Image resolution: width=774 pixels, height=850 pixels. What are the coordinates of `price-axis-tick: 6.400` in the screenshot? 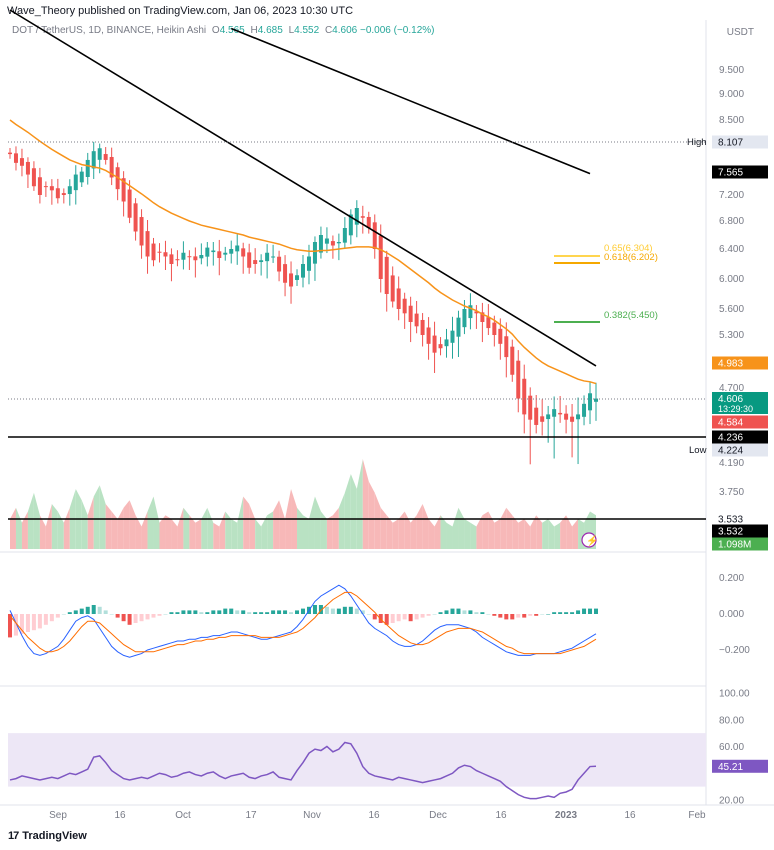 It's located at (731, 249).